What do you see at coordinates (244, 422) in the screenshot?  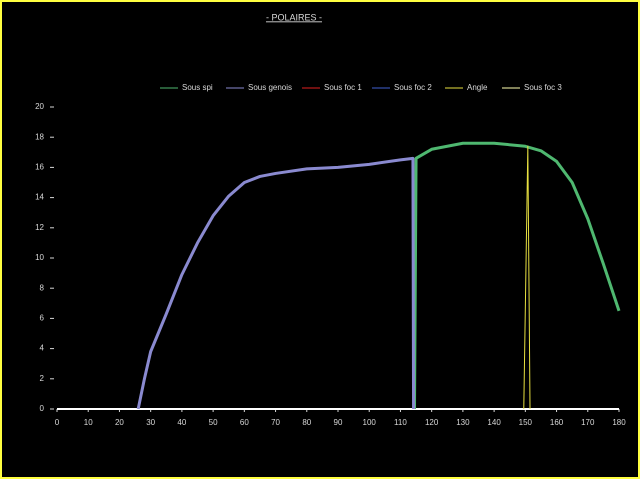 I see `x-tick-label: 60` at bounding box center [244, 422].